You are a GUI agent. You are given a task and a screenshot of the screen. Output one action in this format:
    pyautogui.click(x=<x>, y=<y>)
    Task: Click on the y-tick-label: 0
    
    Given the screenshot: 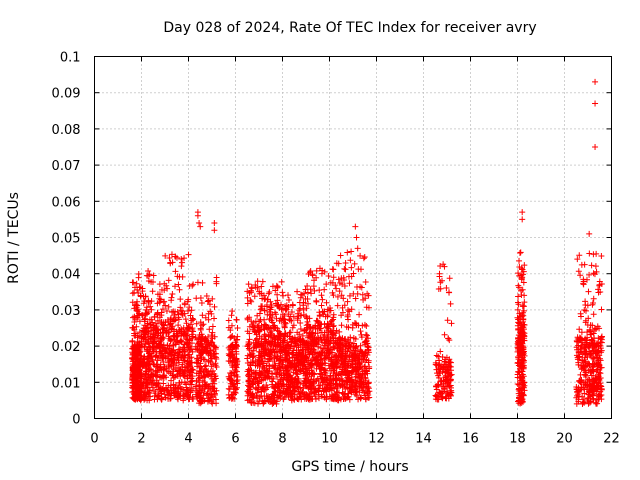 What is the action you would take?
    pyautogui.click(x=76, y=420)
    